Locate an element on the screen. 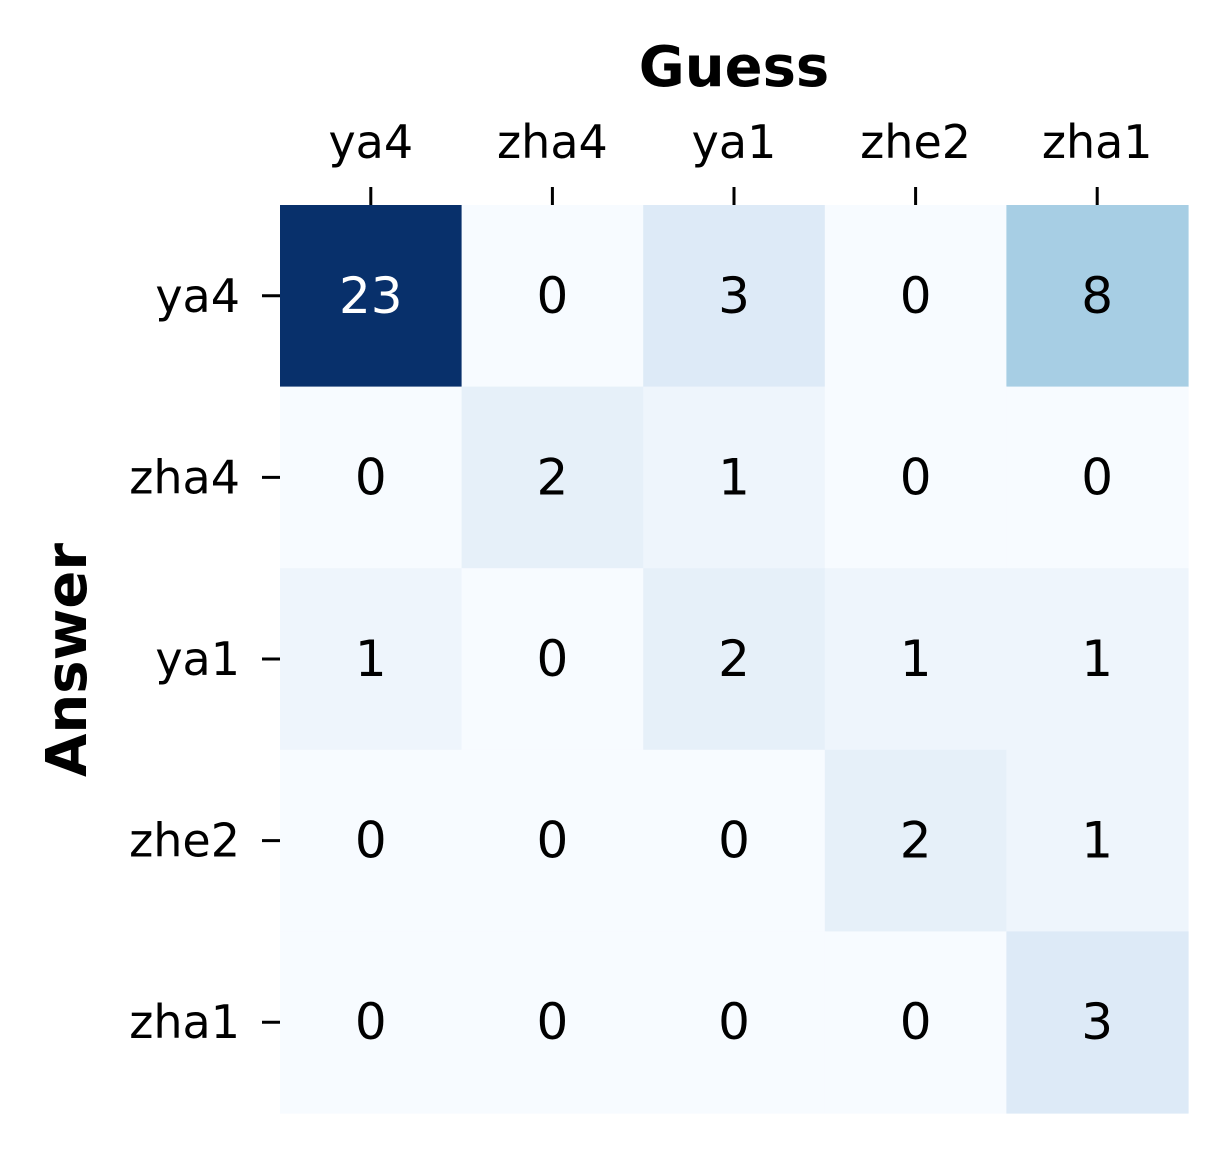  x-tick-label: zhe2 is located at coordinates (915, 142).